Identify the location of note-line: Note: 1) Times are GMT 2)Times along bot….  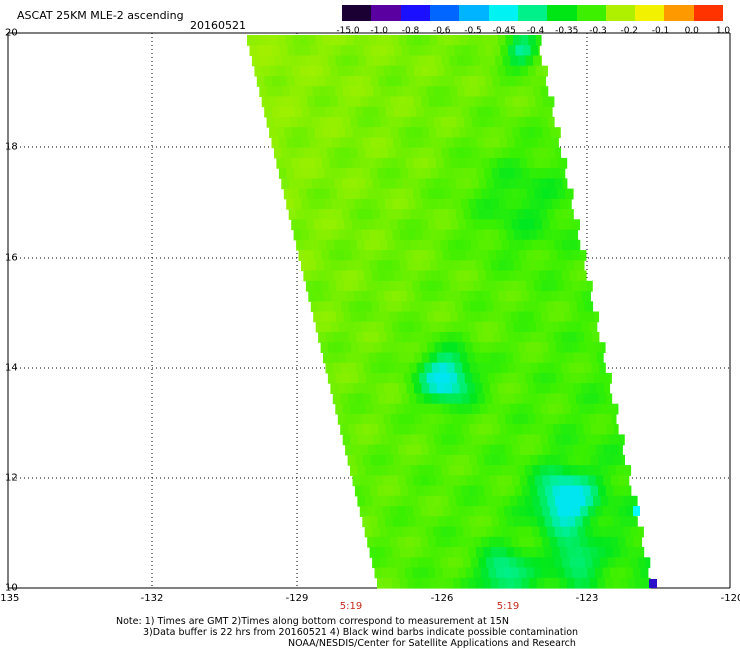
(312, 621).